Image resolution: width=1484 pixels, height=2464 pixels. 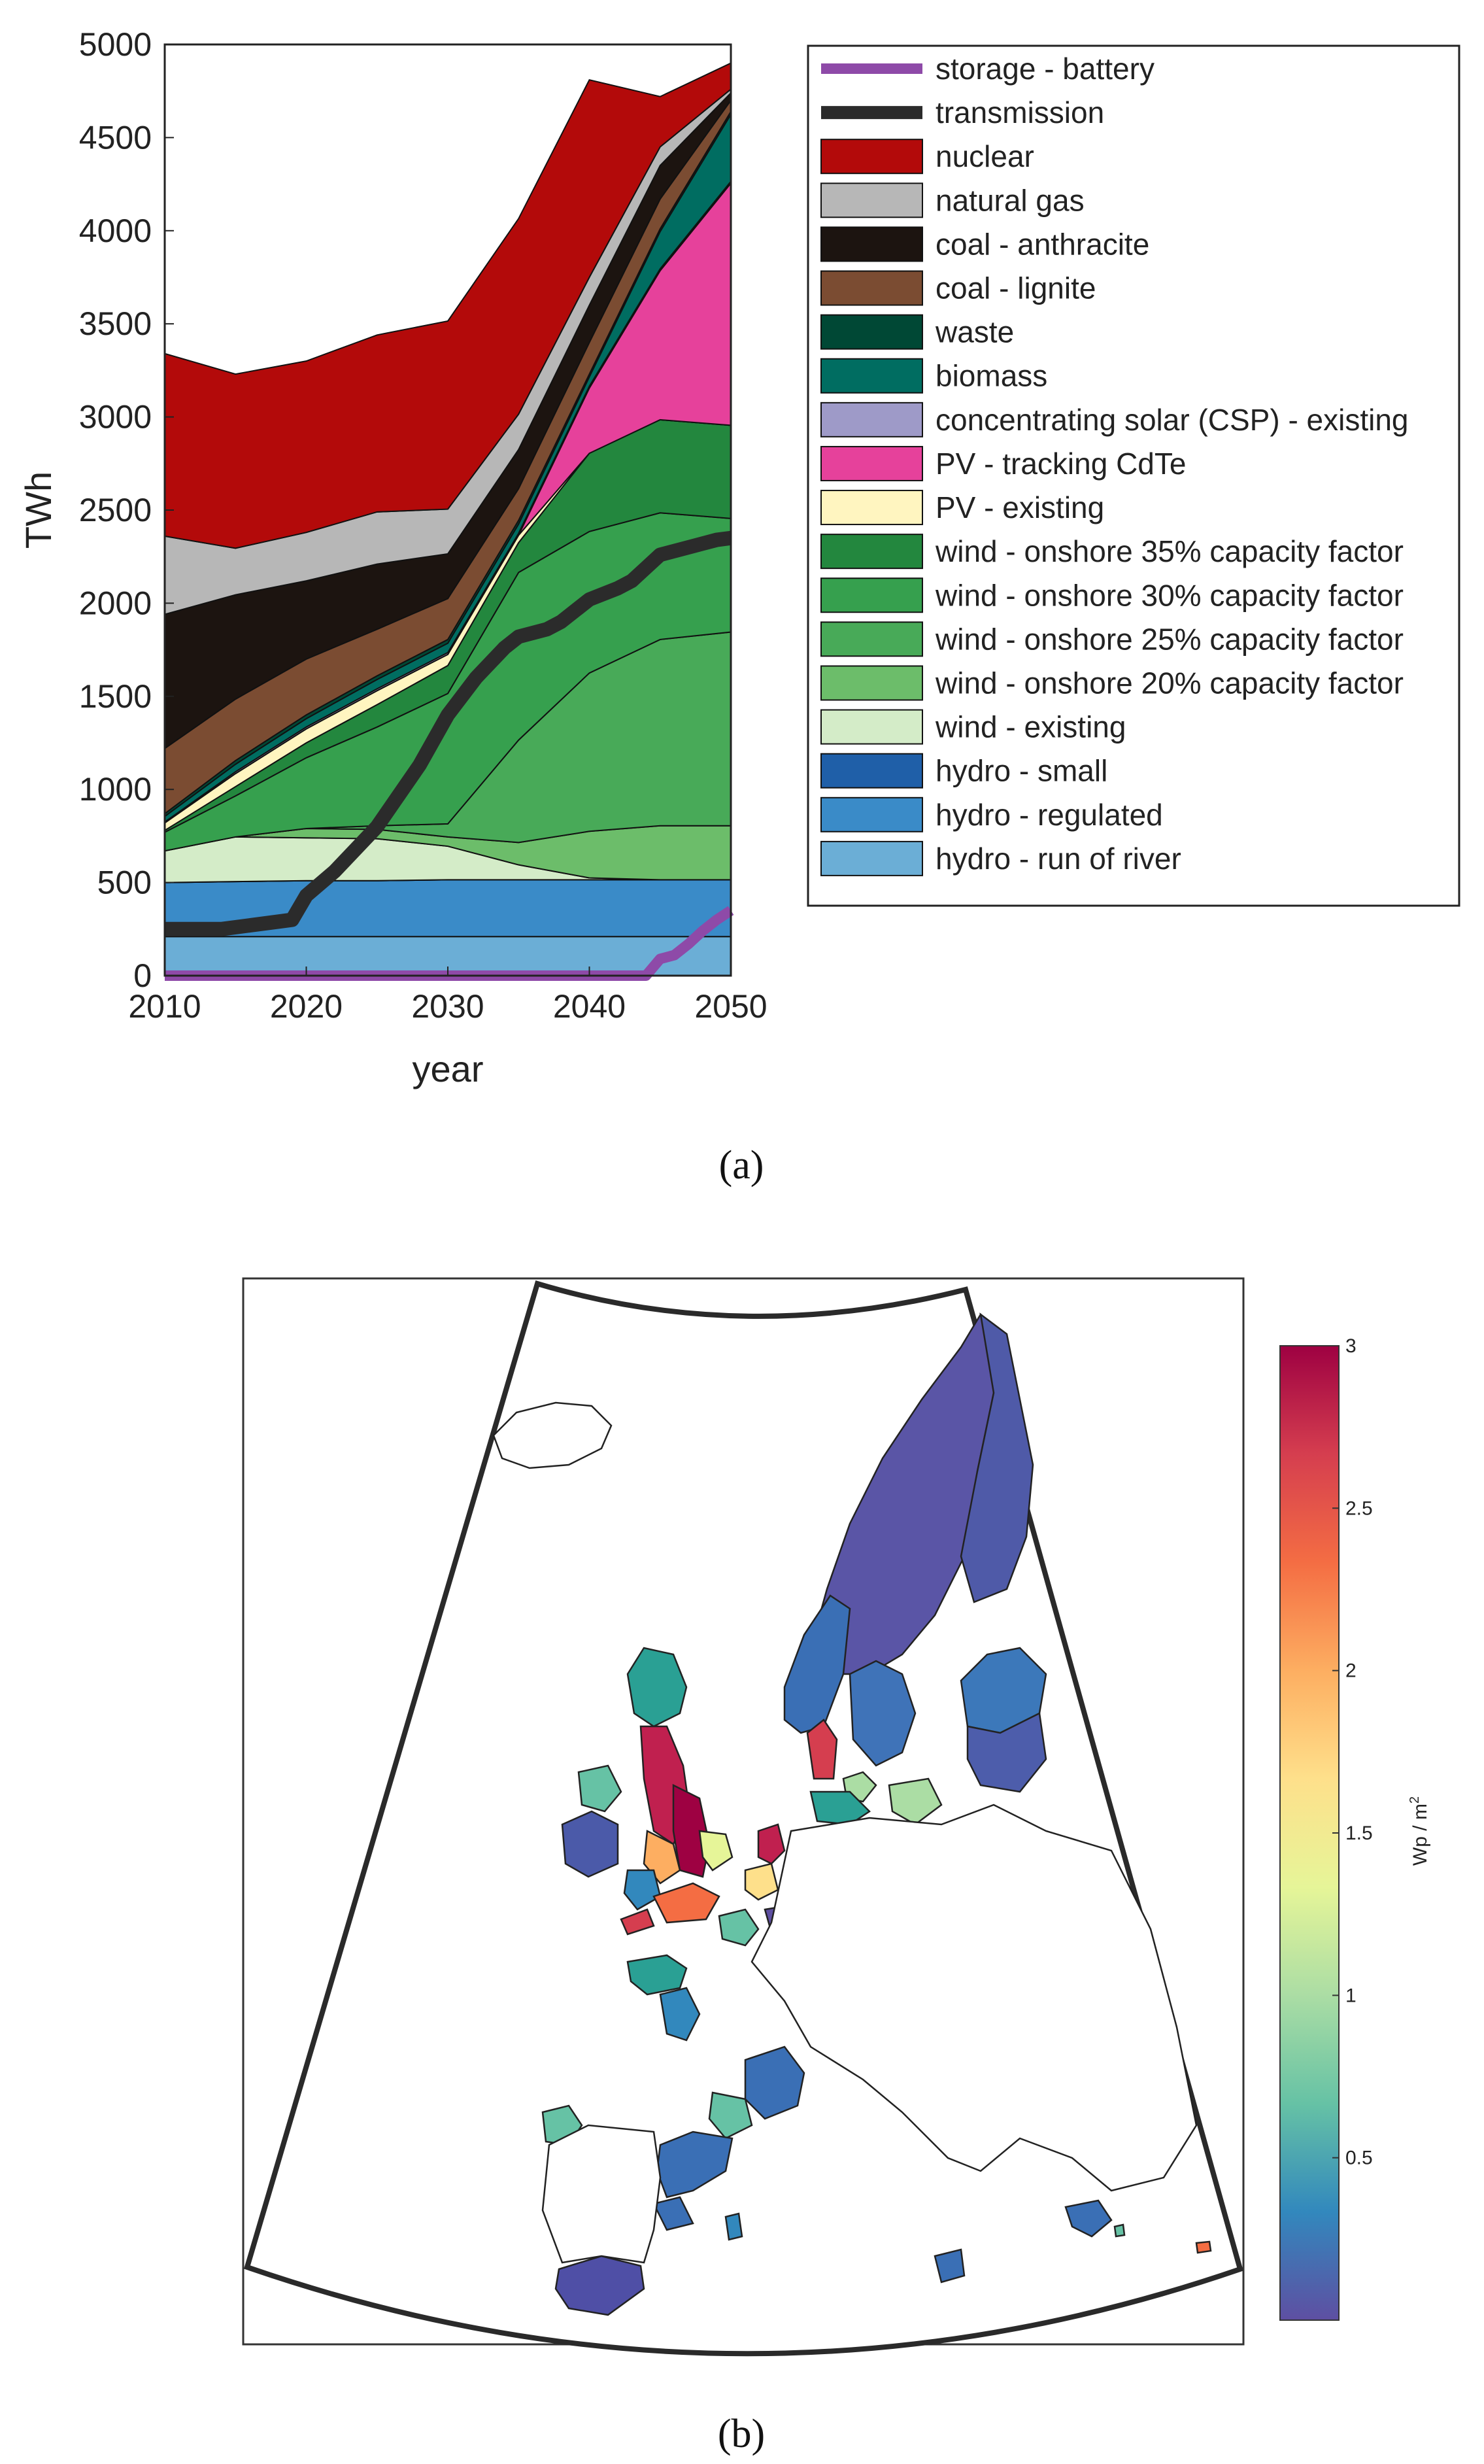 What do you see at coordinates (448, 1006) in the screenshot?
I see `x-tick-label: 2030` at bounding box center [448, 1006].